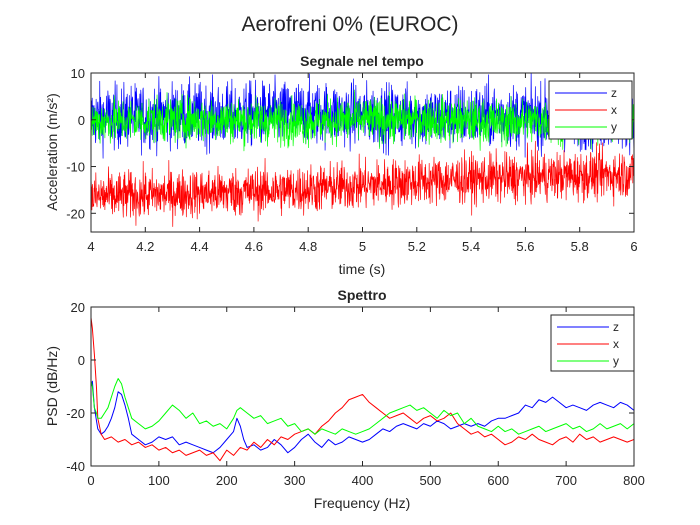 The width and height of the screenshot is (700, 525). I want to click on x-tick-label: 4.2, so click(145, 246).